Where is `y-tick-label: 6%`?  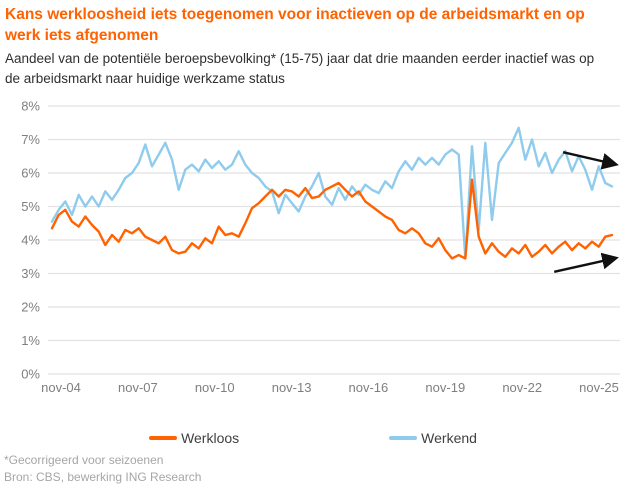 y-tick-label: 6% is located at coordinates (30, 173).